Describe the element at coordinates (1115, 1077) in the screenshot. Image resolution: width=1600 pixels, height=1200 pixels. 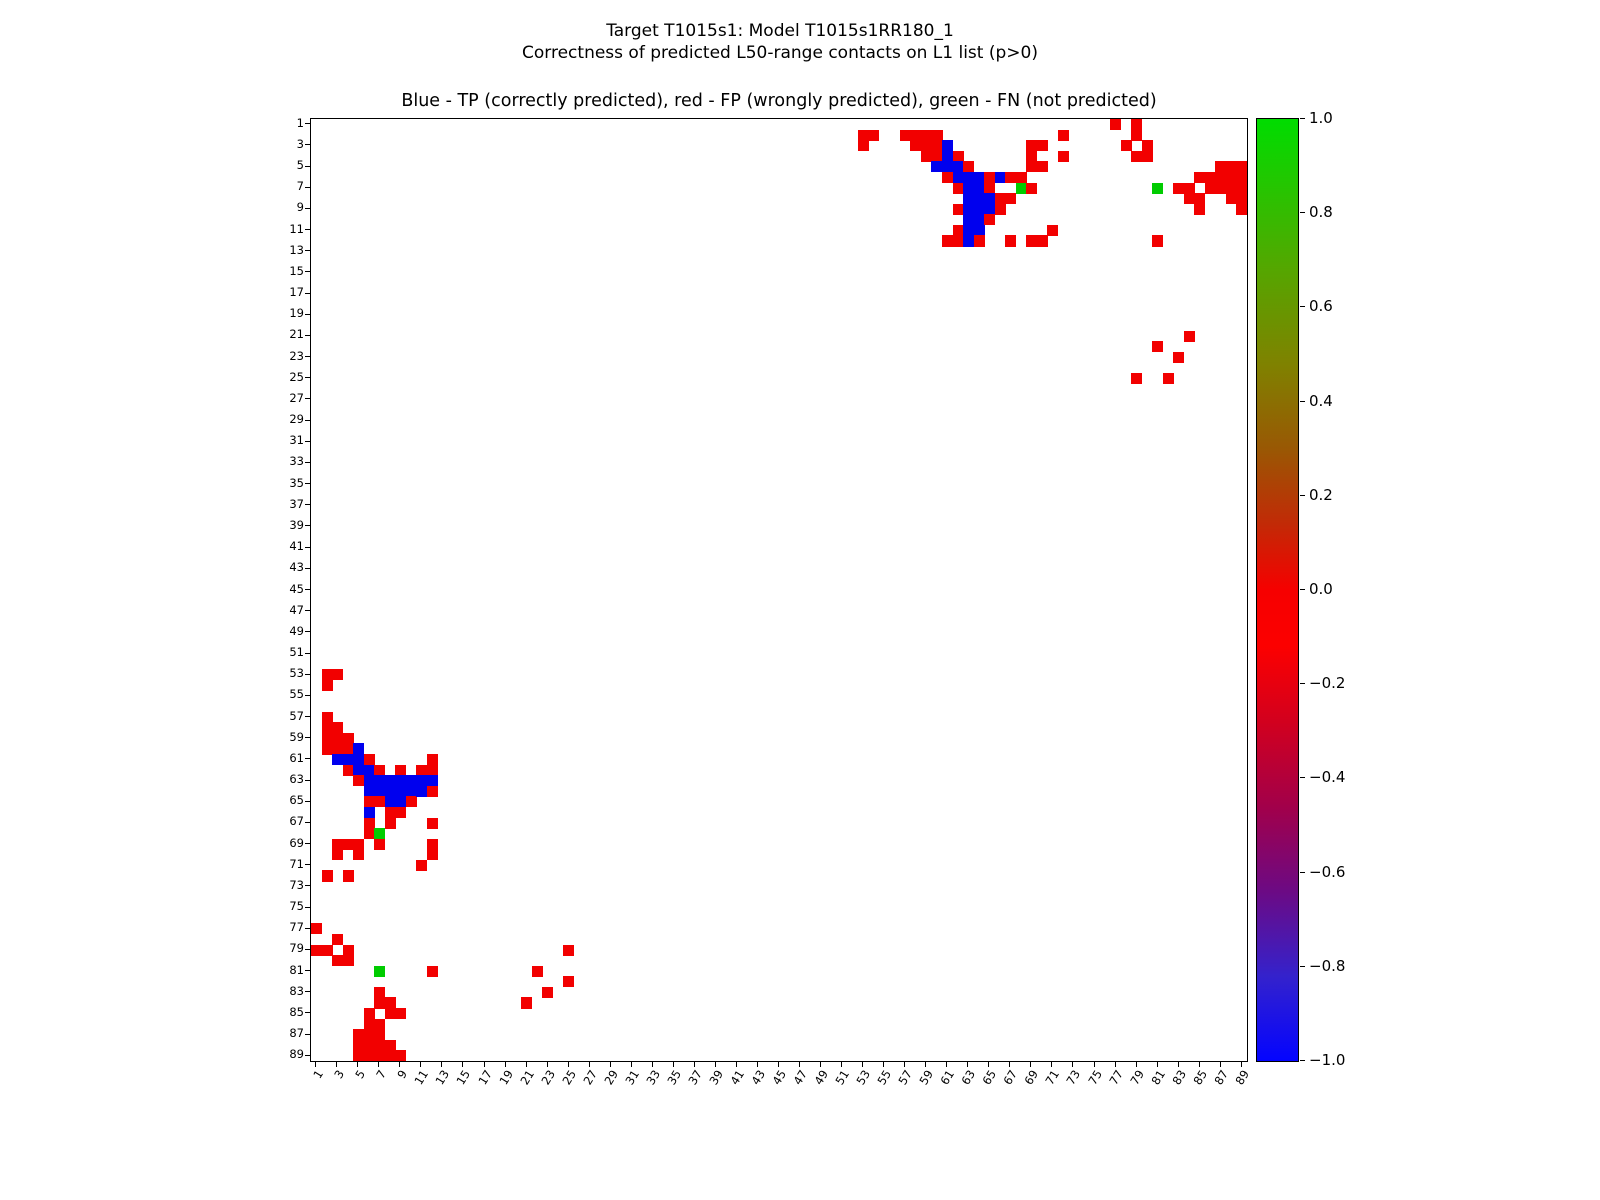
I see `x-tick-label: 77` at that location.